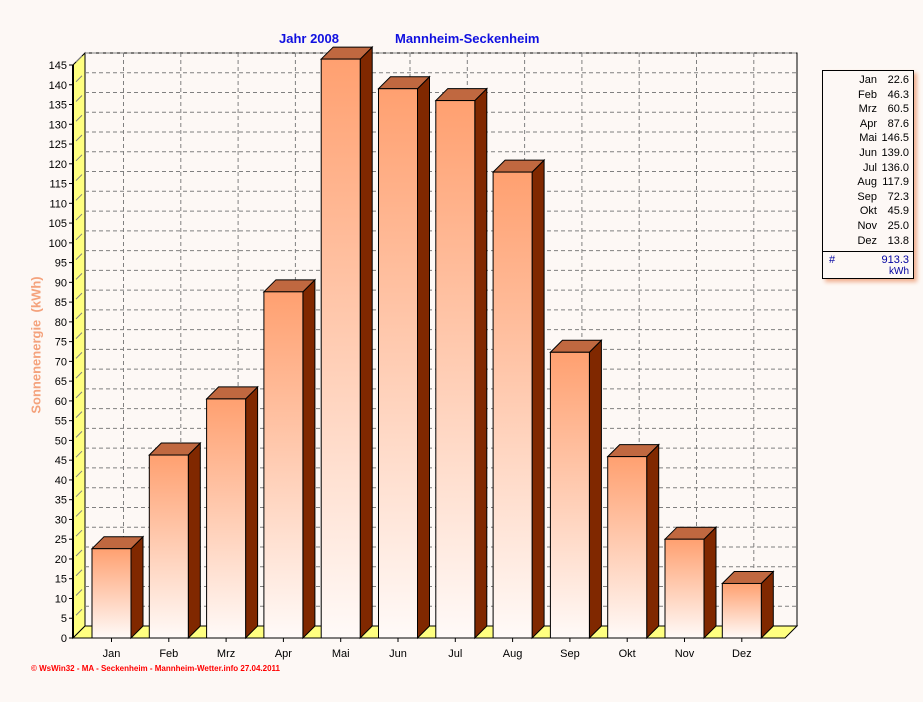  Describe the element at coordinates (398, 654) in the screenshot. I see `x-tick-label: Jun` at that location.